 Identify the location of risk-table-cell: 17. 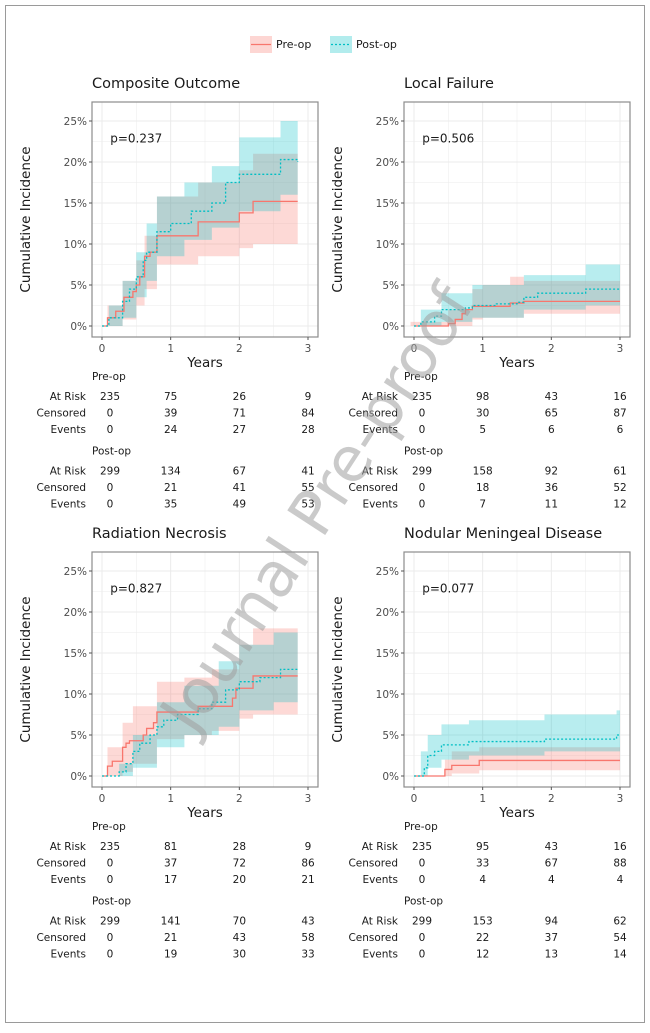
(170, 880).